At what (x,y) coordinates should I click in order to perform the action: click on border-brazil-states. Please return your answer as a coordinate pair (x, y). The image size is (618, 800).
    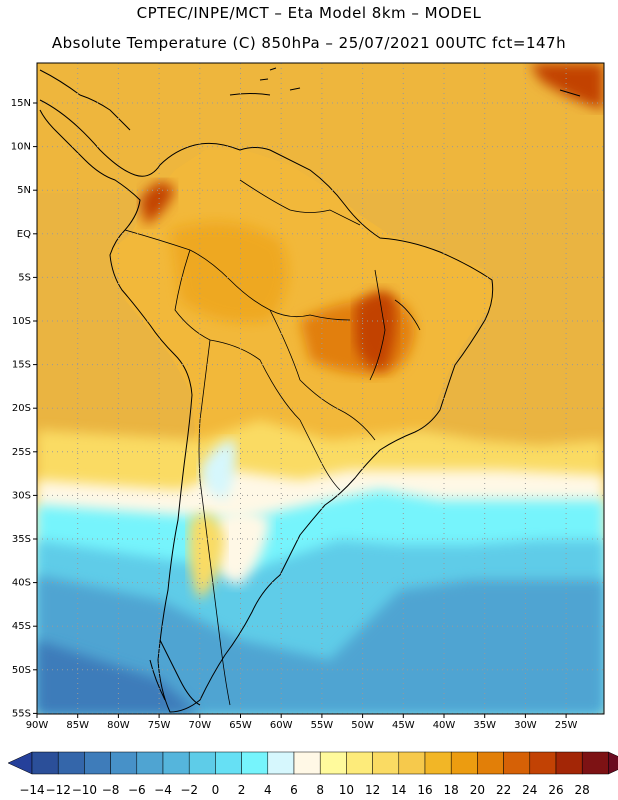
    Looking at the image, I should click on (395, 325).